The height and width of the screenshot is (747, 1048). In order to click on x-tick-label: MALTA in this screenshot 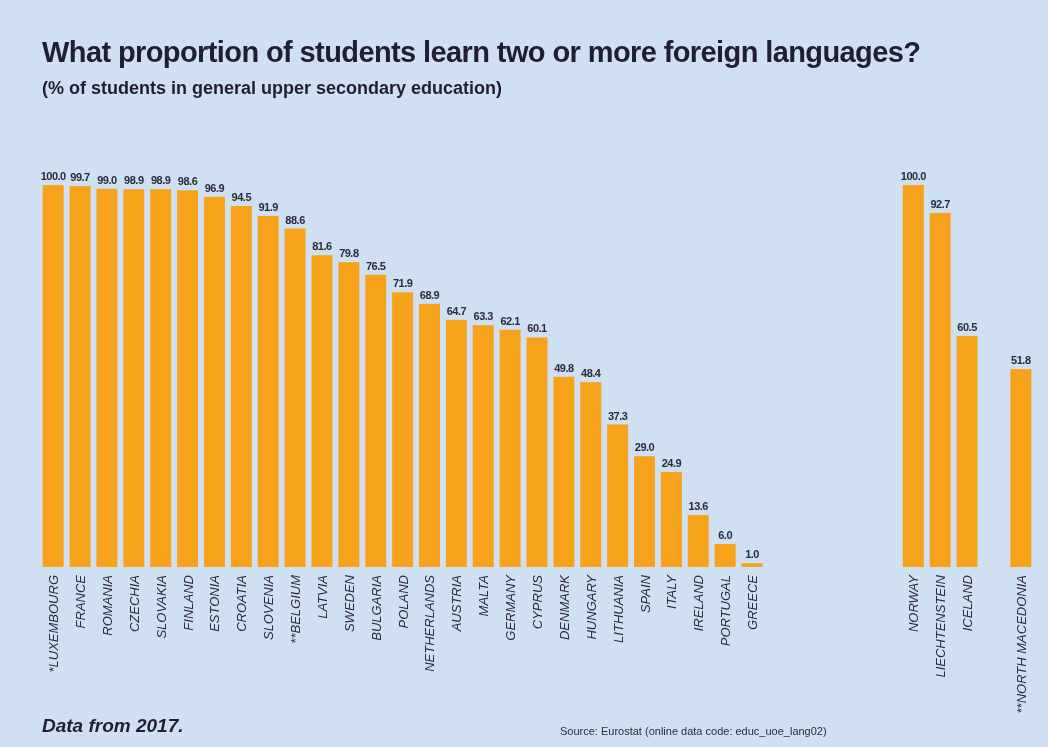, I will do `click(484, 596)`.